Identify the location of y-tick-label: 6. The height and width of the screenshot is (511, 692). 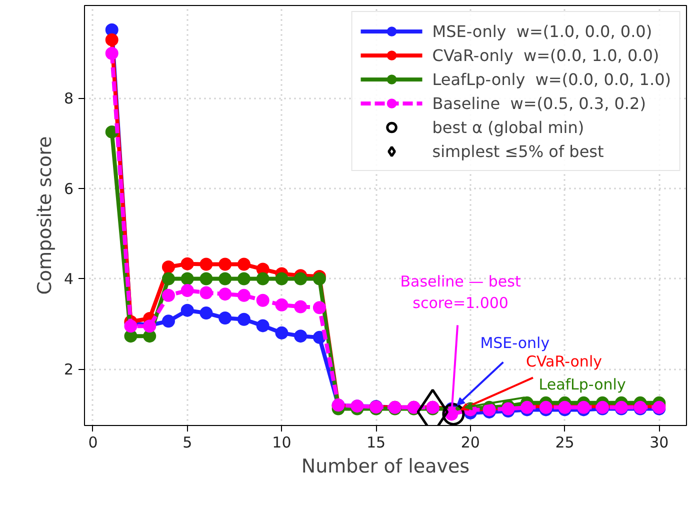
(69, 189).